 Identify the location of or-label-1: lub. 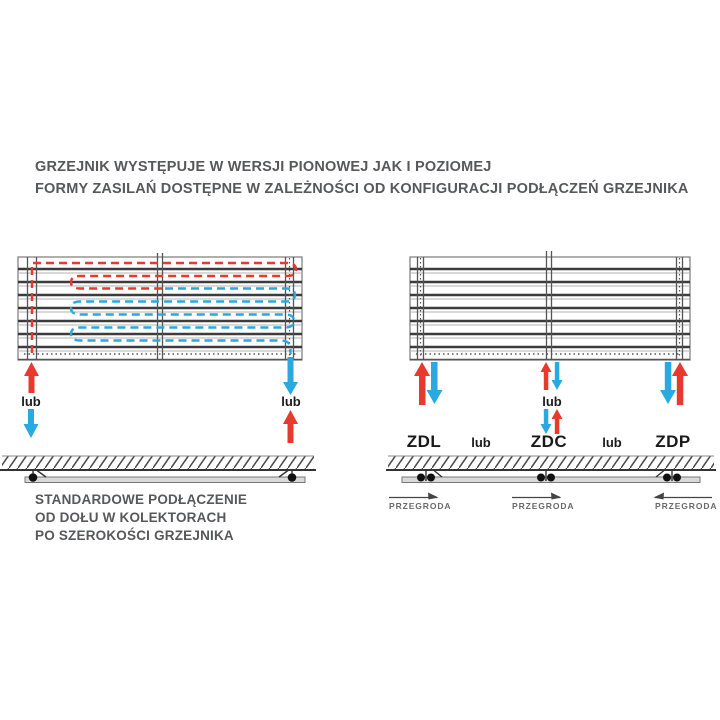
(481, 442).